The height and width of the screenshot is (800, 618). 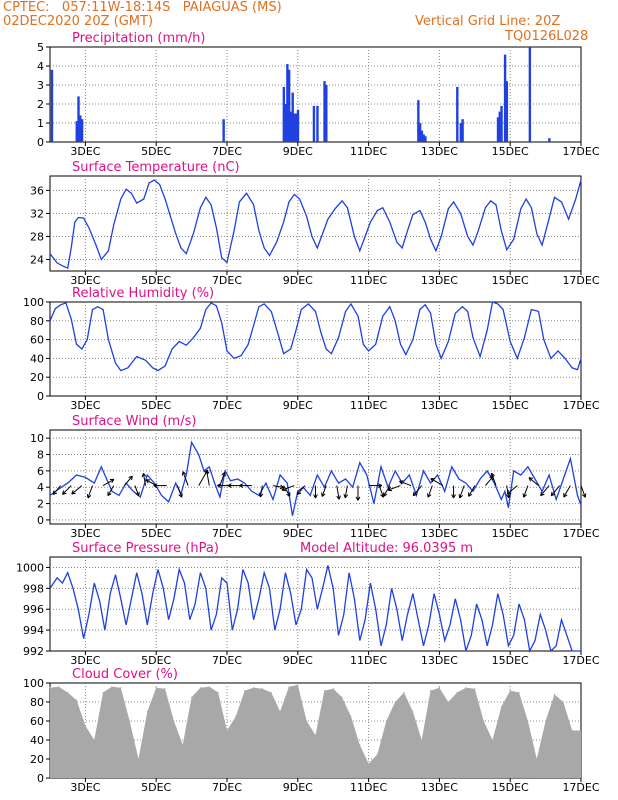 I want to click on x-tick-label: 7DEC, so click(x=227, y=533).